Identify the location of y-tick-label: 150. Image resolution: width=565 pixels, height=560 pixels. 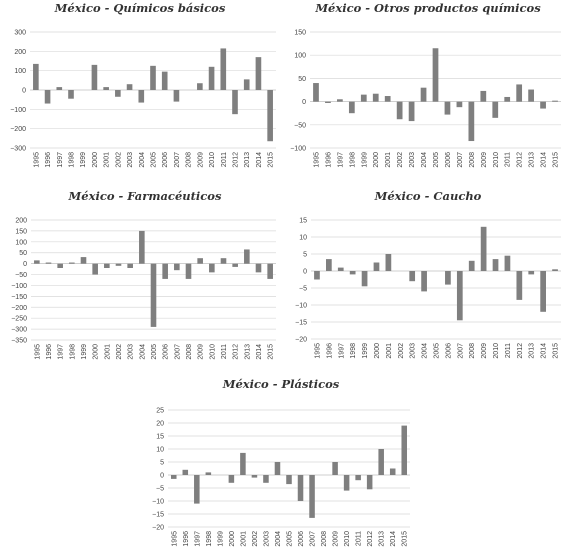
(21, 231).